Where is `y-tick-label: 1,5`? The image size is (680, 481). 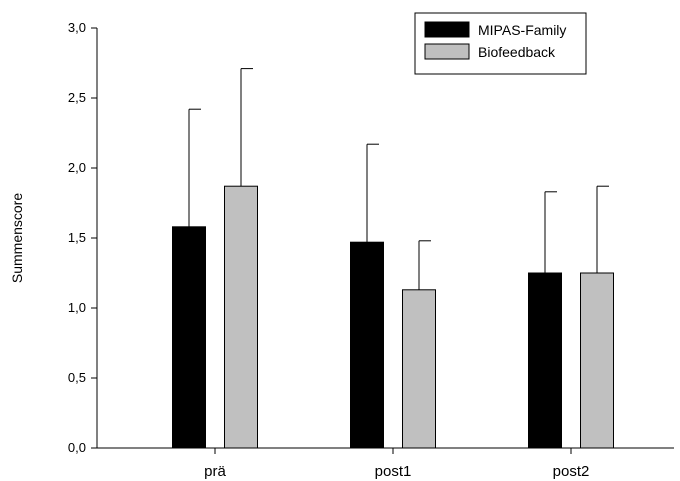 y-tick-label: 1,5 is located at coordinates (77, 237).